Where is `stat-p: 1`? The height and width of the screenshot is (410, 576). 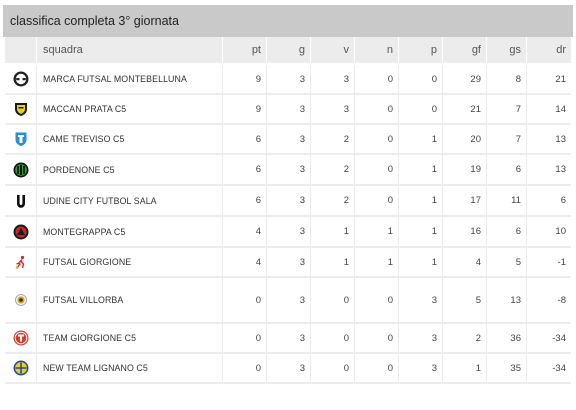
stat-p: 1 is located at coordinates (421, 170).